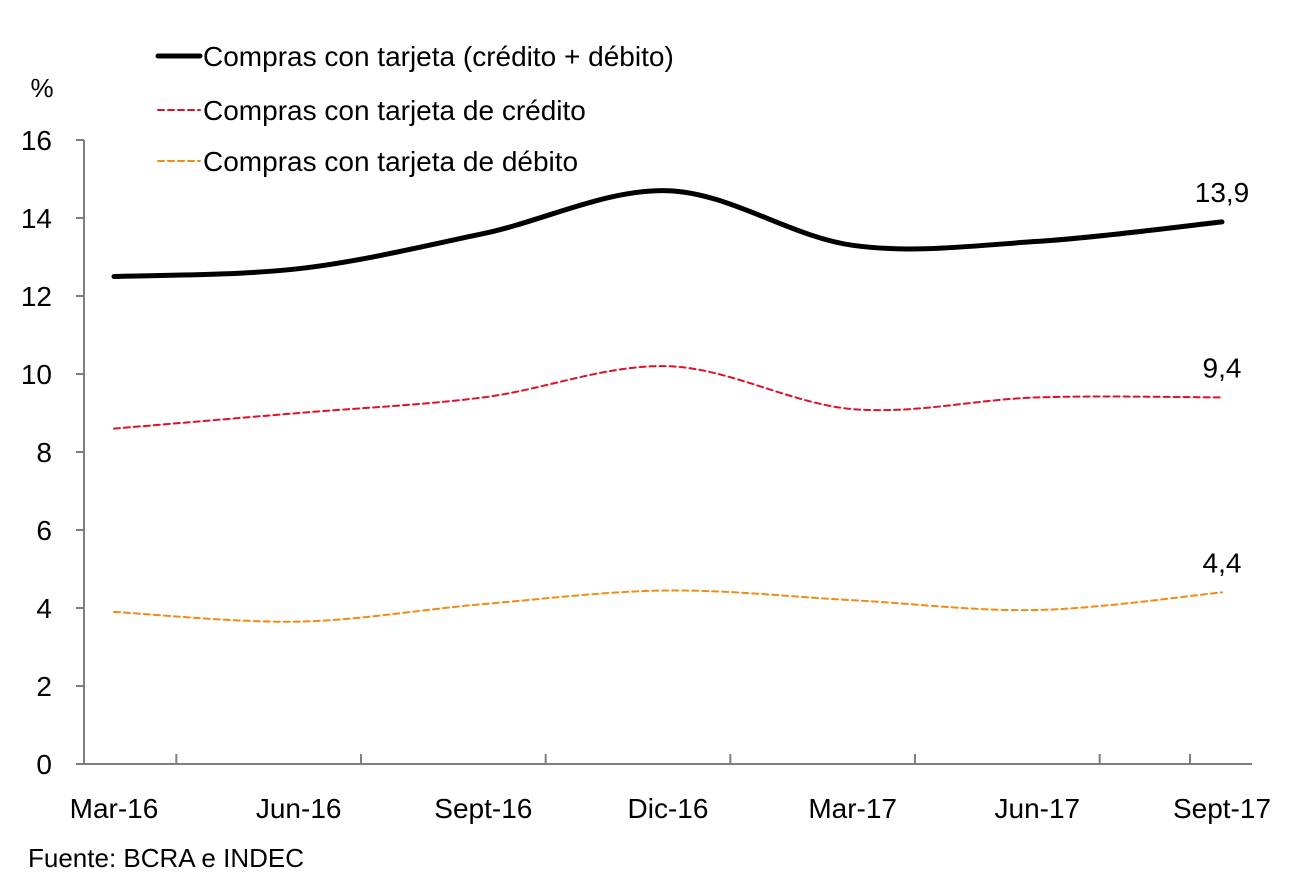  I want to click on x-tick-label: Mar-16, so click(114, 808).